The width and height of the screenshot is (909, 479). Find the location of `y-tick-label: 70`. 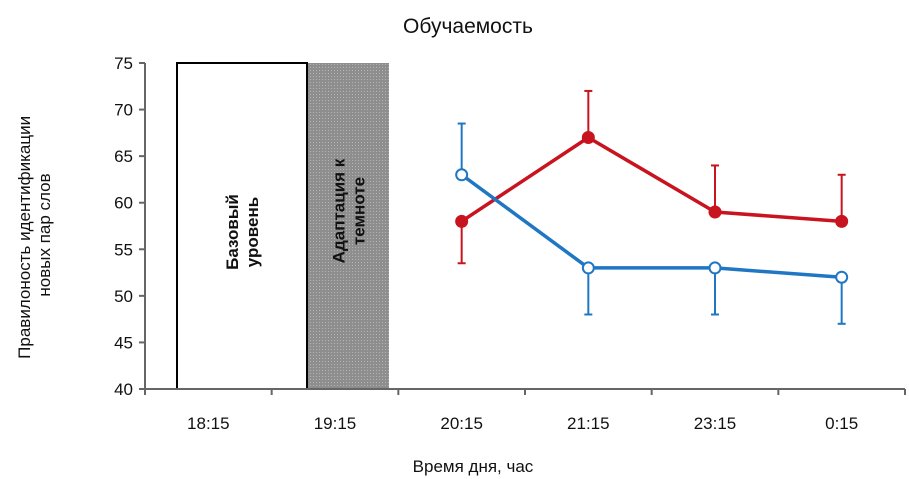

y-tick-label: 70 is located at coordinates (123, 110).